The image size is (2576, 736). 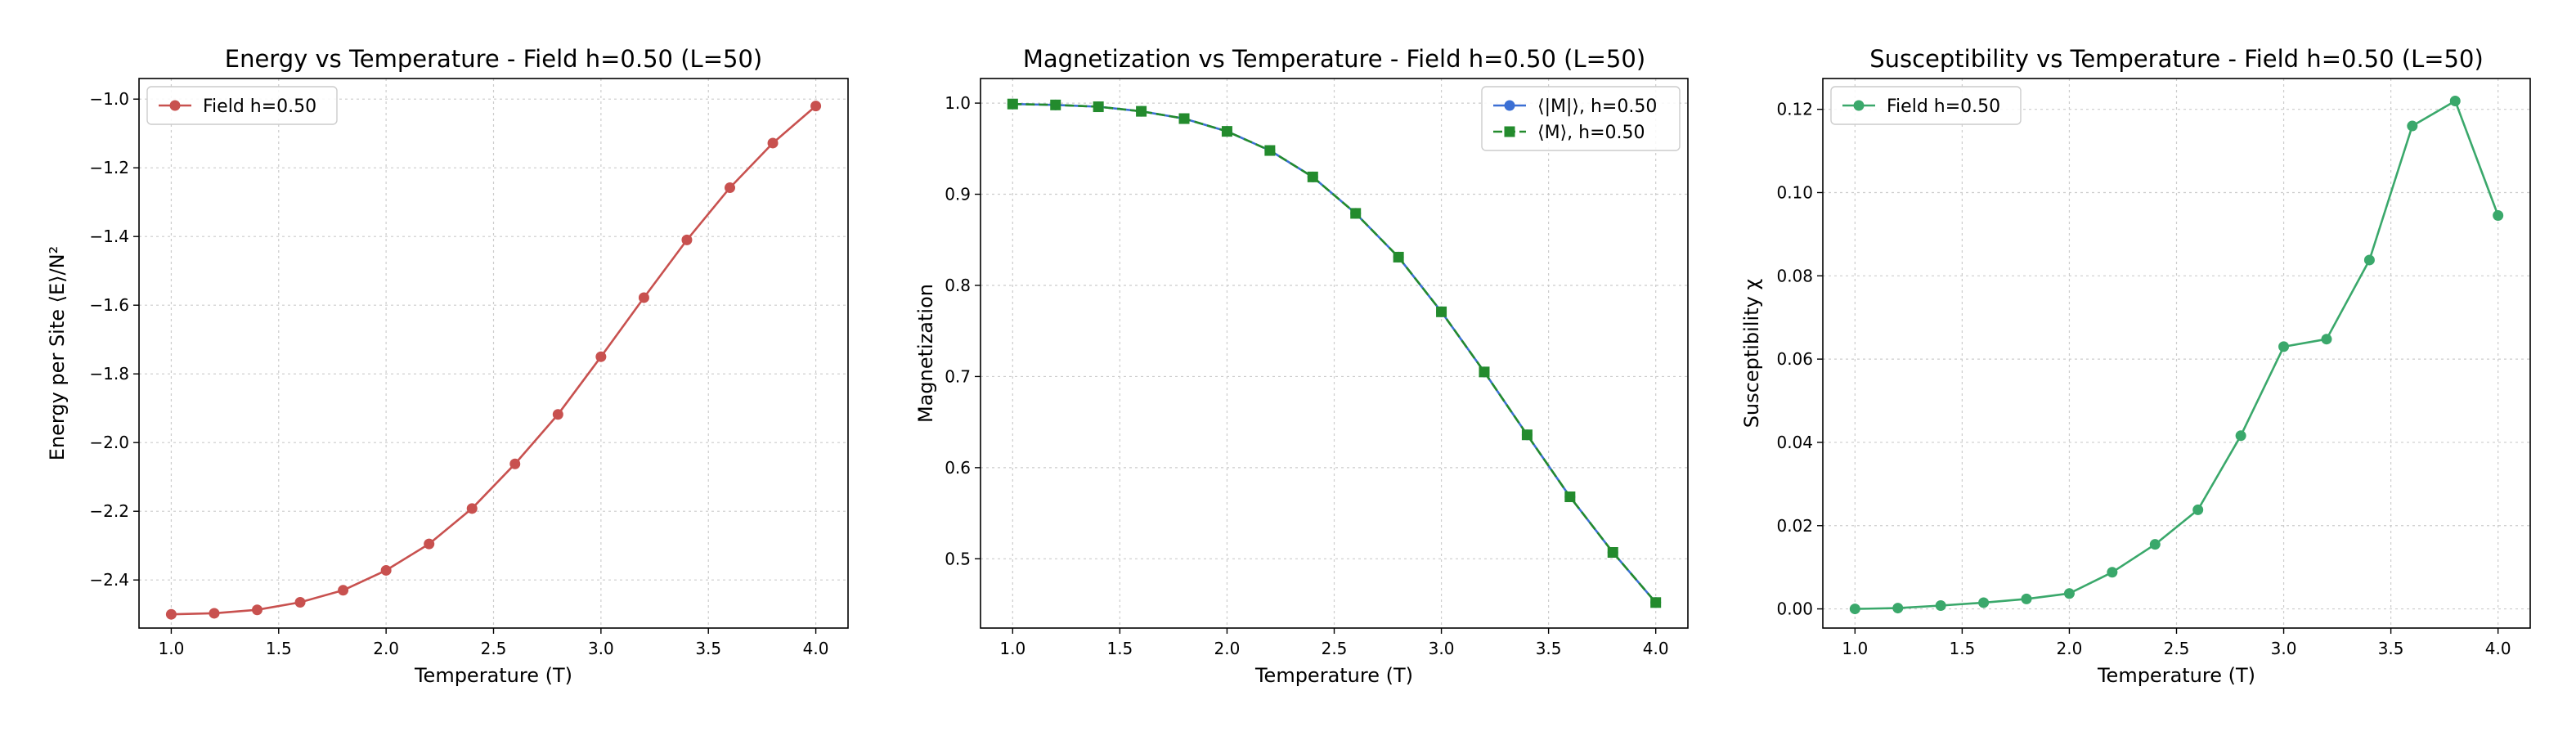 I want to click on legend-label: ⟨M⟩, h=0.50, so click(x=1591, y=133).